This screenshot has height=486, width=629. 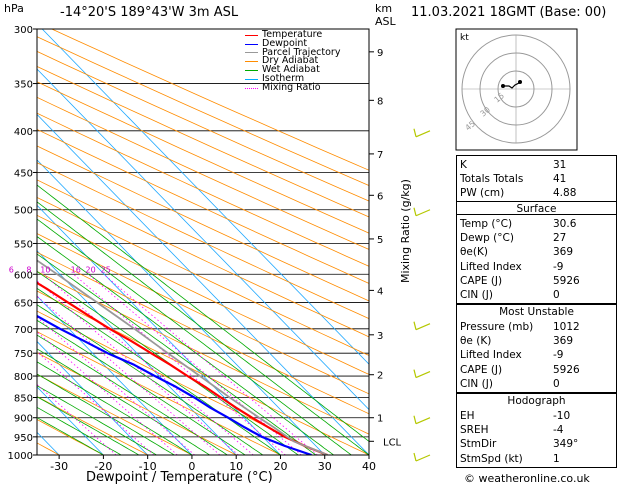 What do you see at coordinates (558, 355) in the screenshot?
I see `unstable-row-value: -9` at bounding box center [558, 355].